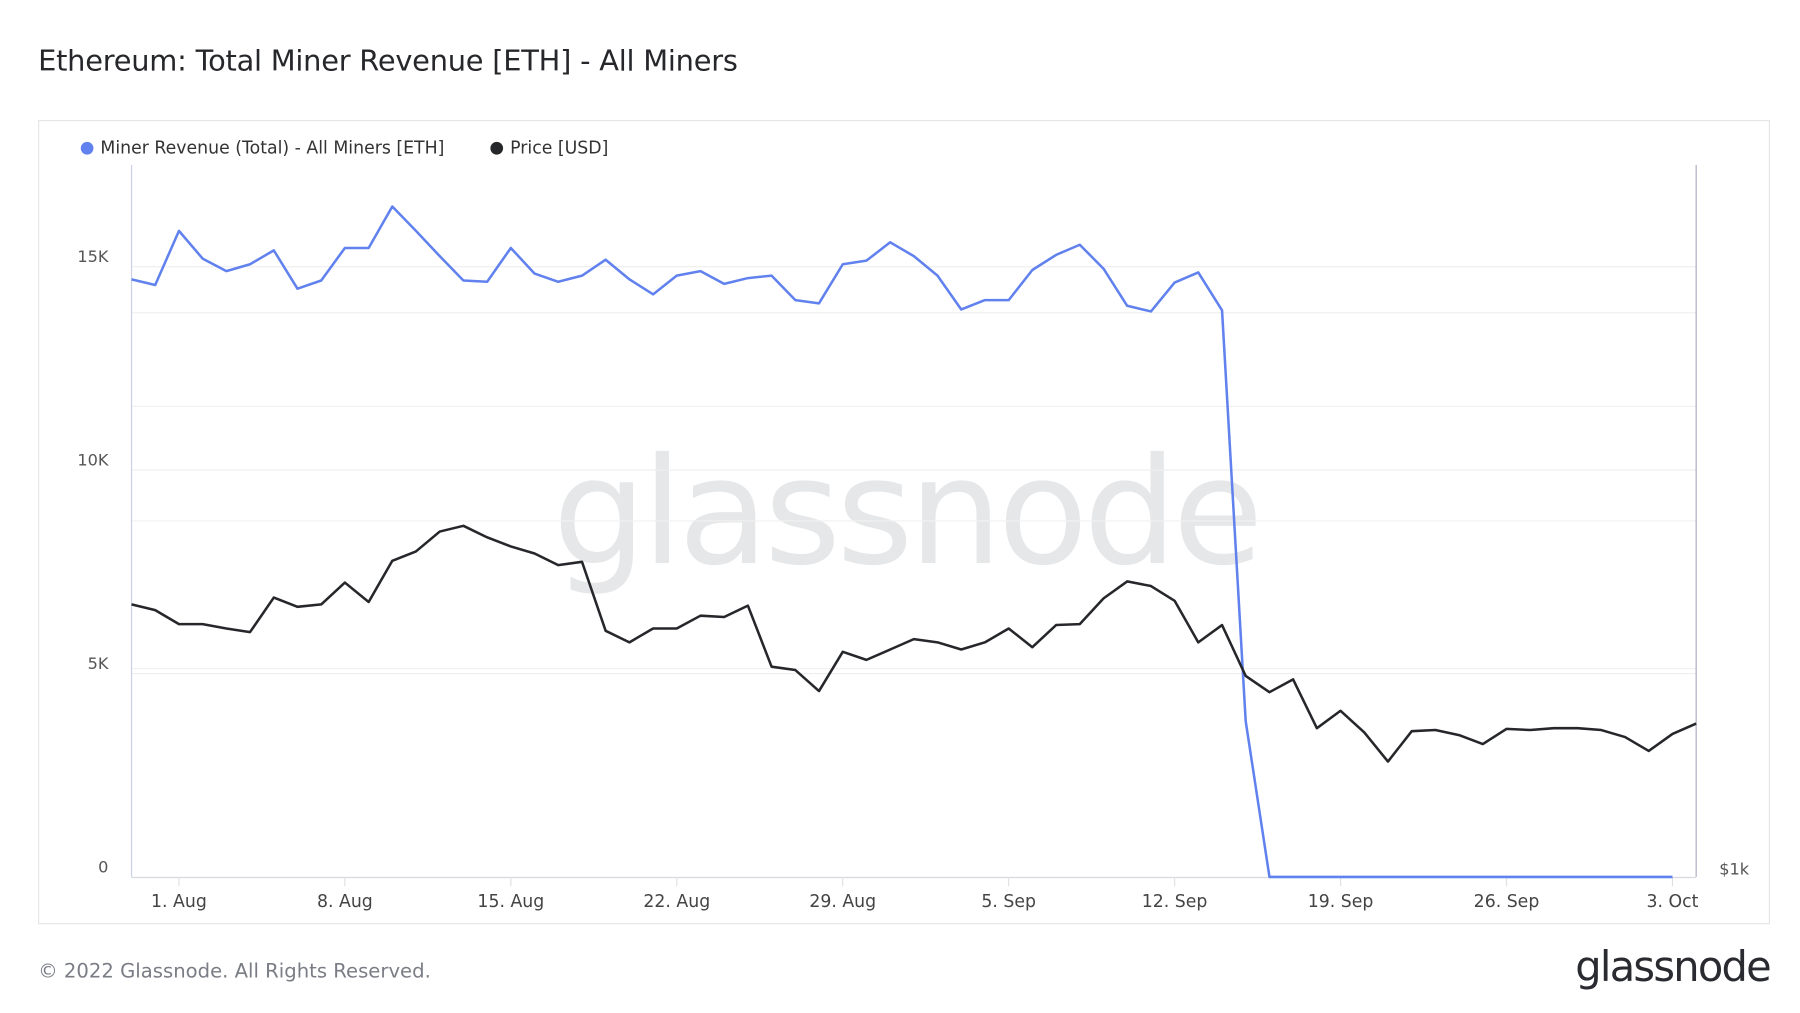  I want to click on legend-label-price: Price [USD], so click(559, 148).